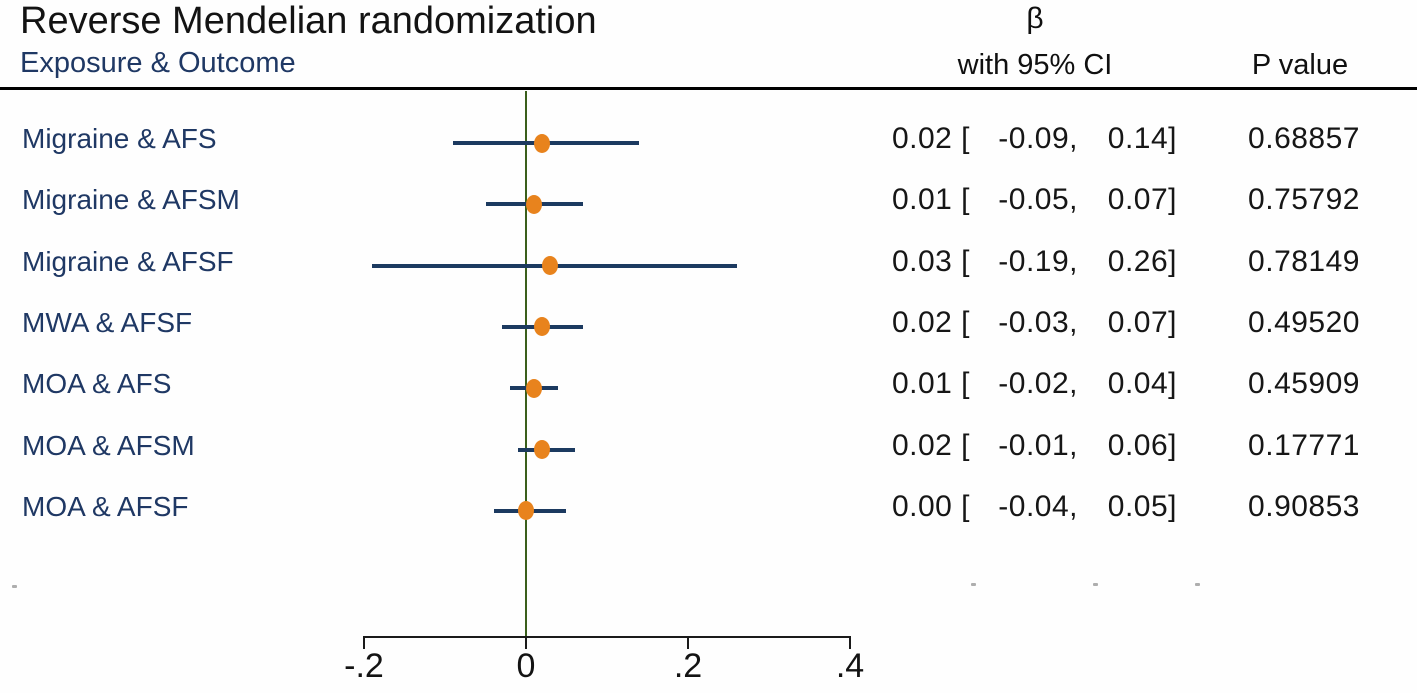 Image resolution: width=1417 pixels, height=693 pixels. I want to click on row-label-exposure-outcome: MOA & AFSF, so click(105, 506).